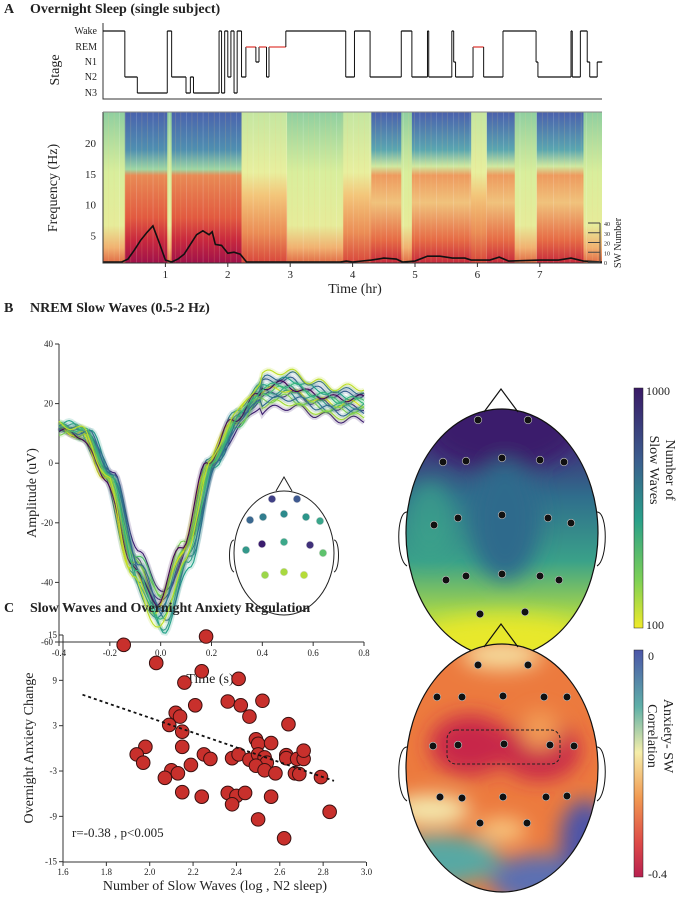 This screenshot has width=685, height=901. What do you see at coordinates (638, 508) in the screenshot?
I see `colorbar-sw-count` at bounding box center [638, 508].